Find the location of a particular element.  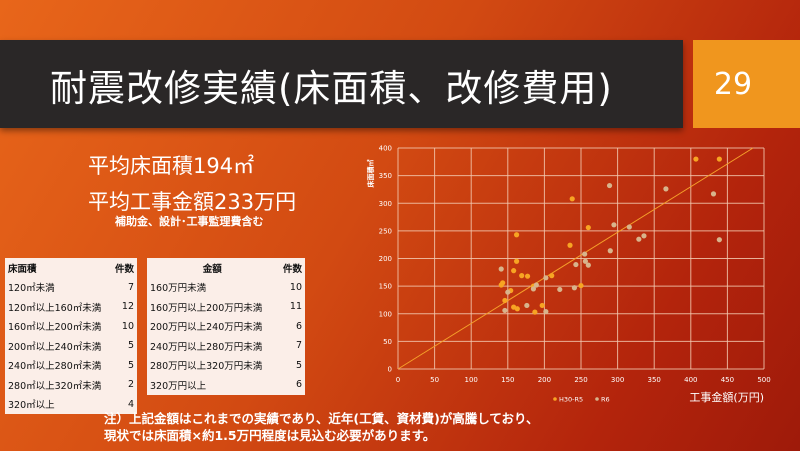

table-row: 280万円以上320万円未満 5 is located at coordinates (226, 366).